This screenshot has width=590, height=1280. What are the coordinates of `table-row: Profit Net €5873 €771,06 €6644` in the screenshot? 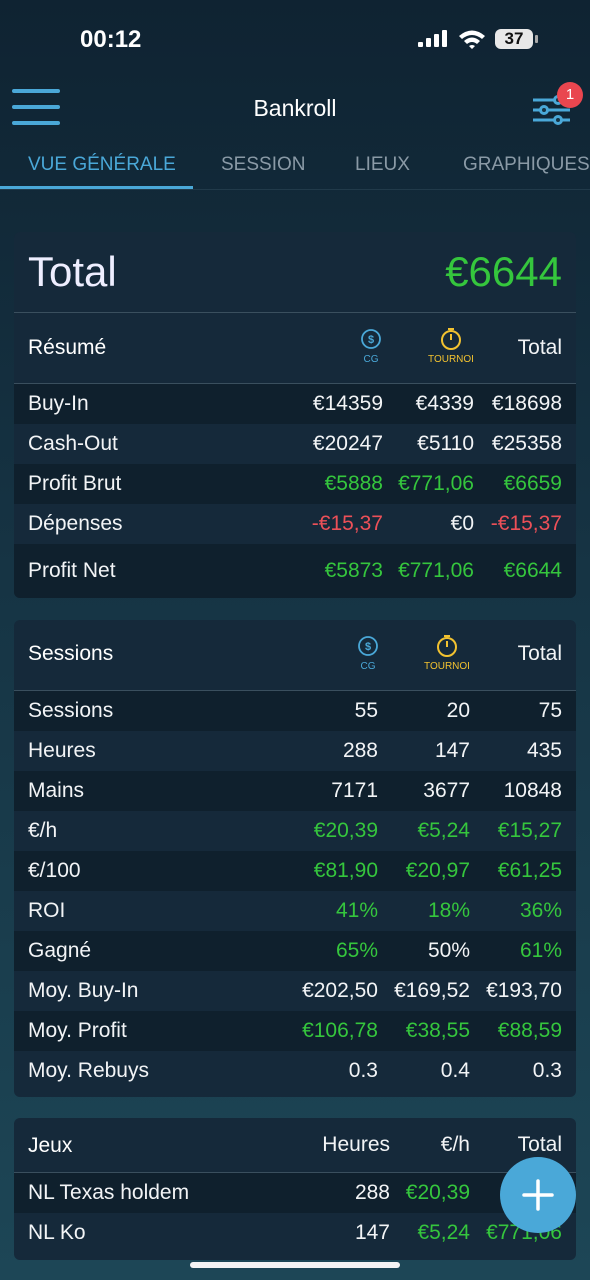 It's located at (295, 571).